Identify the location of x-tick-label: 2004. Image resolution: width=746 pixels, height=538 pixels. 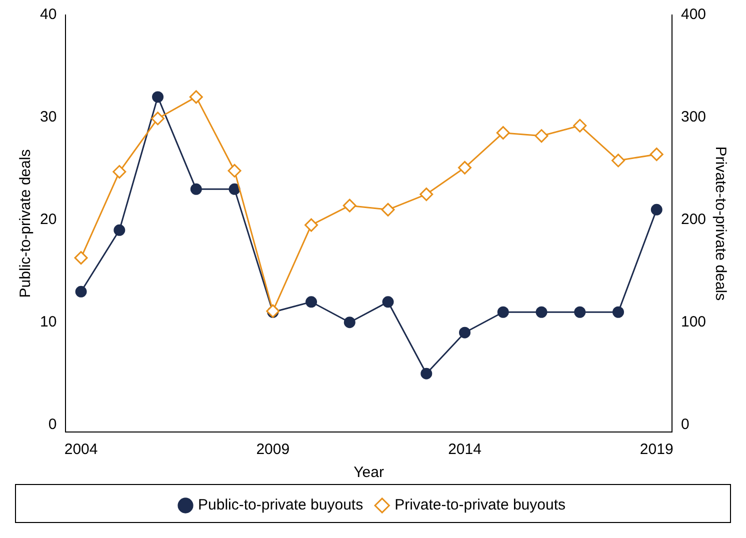
(81, 449).